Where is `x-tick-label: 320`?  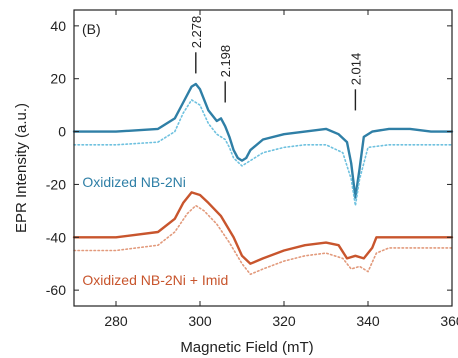 x-tick-label: 320 is located at coordinates (284, 321).